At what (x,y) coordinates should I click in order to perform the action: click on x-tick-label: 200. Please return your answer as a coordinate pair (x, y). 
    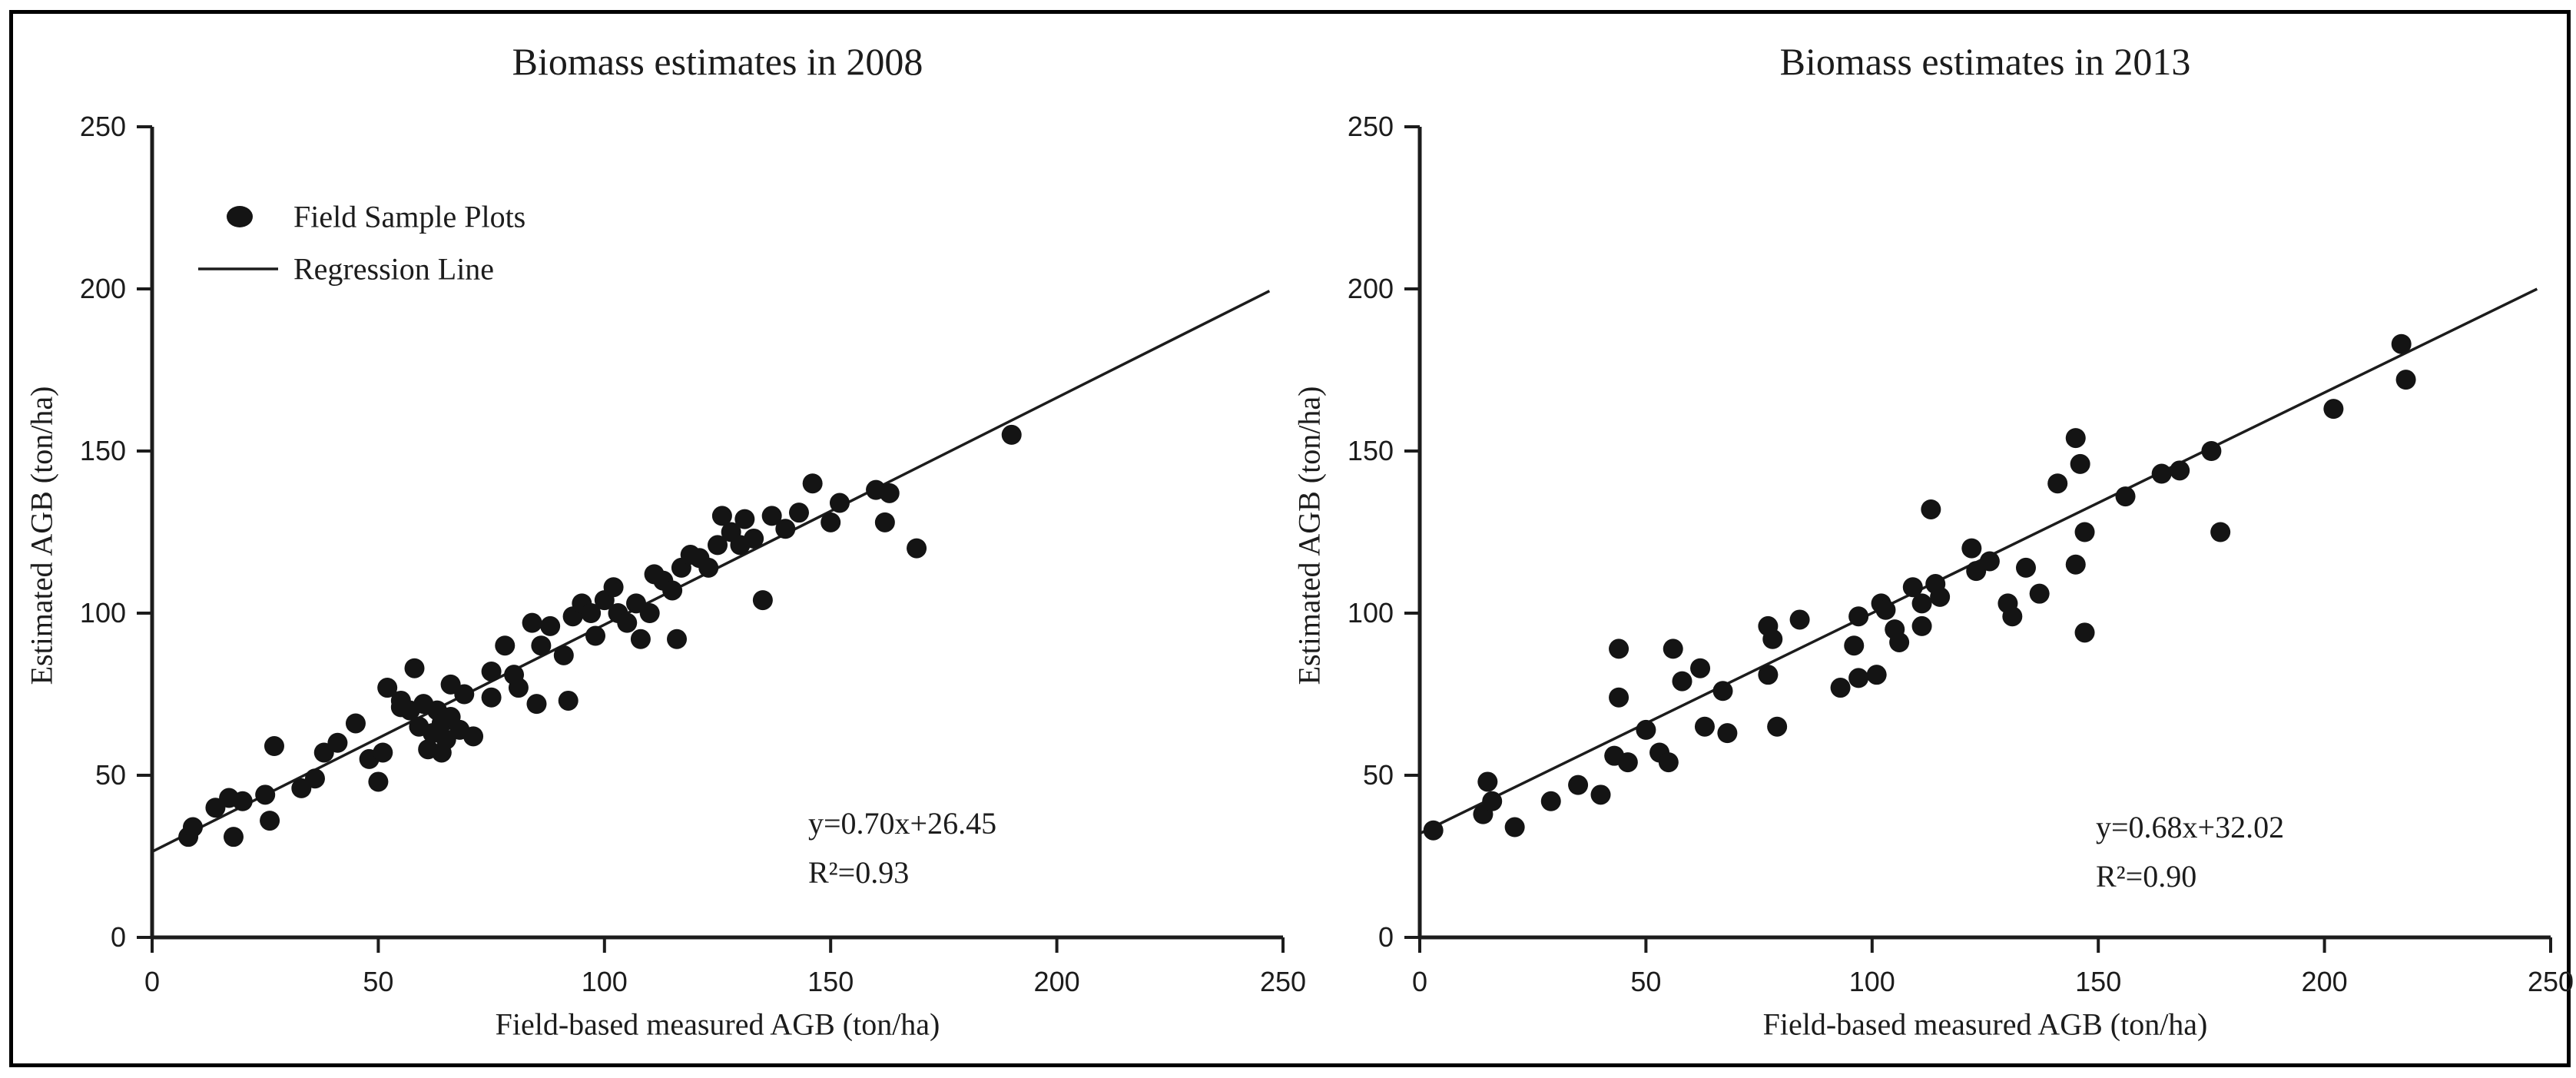
    Looking at the image, I should click on (1057, 981).